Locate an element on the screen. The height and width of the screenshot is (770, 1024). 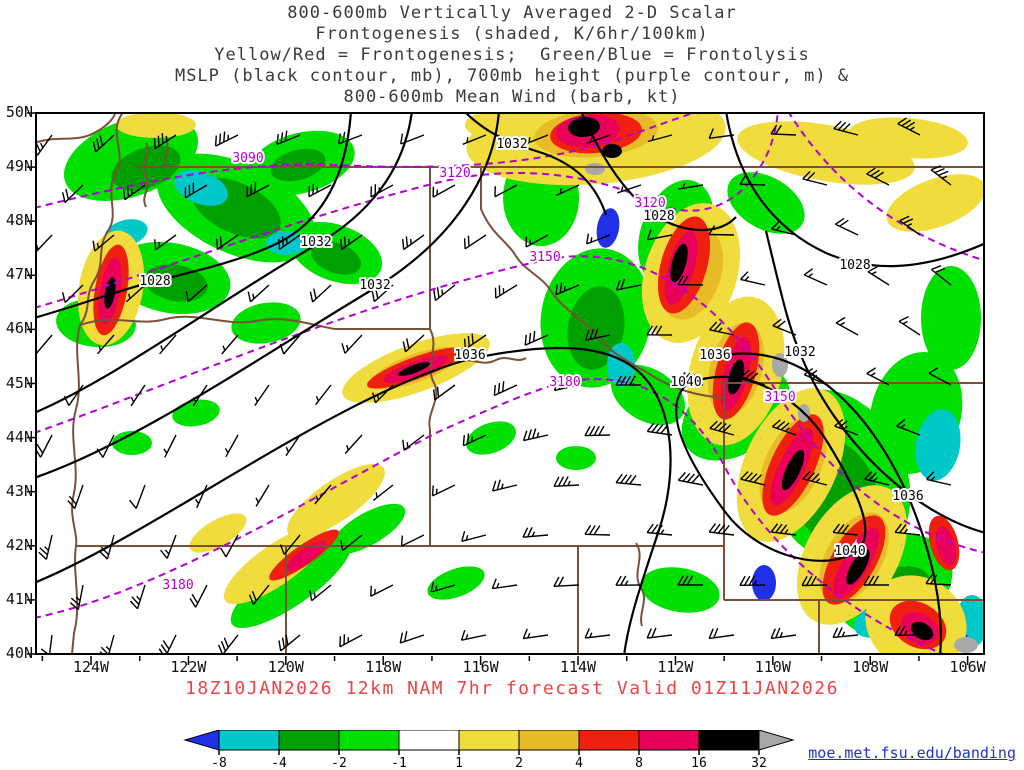
colorbar-left-arrow is located at coordinates (201, 740).